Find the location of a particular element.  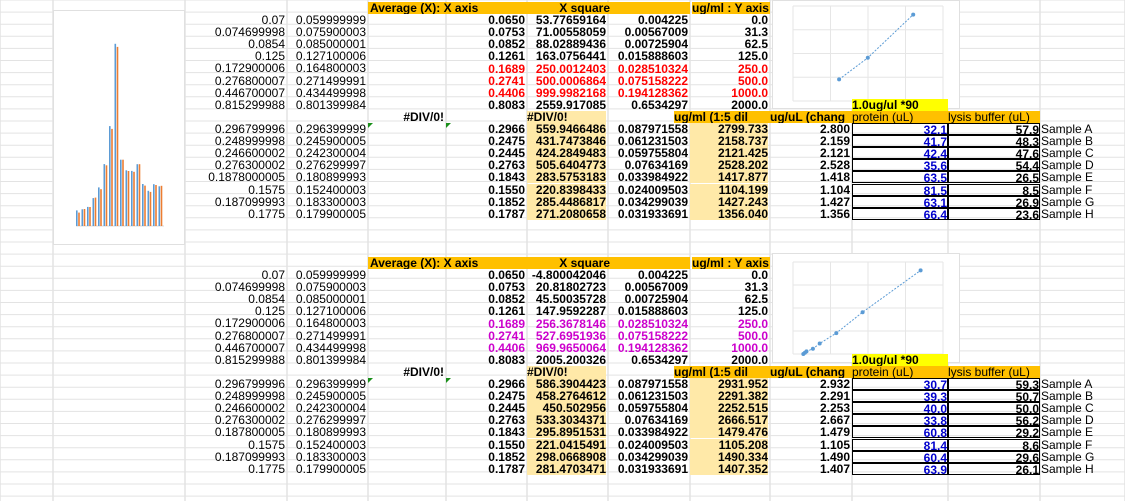

std-xsq-cell: 0.028510324 is located at coordinates (652, 68).